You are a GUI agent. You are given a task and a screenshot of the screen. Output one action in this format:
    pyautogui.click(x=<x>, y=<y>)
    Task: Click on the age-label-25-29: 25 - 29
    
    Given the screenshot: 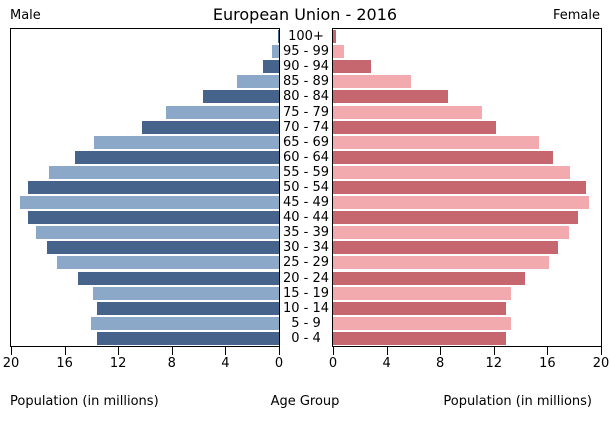 What is the action you would take?
    pyautogui.click(x=306, y=263)
    